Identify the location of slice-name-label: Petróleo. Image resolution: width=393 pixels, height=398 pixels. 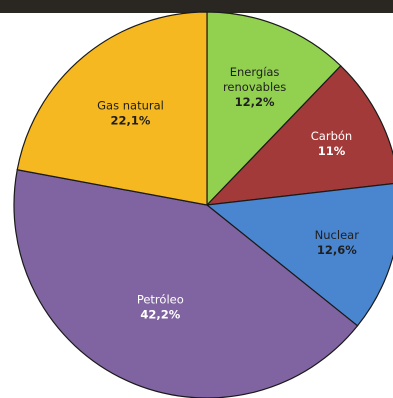
(160, 299).